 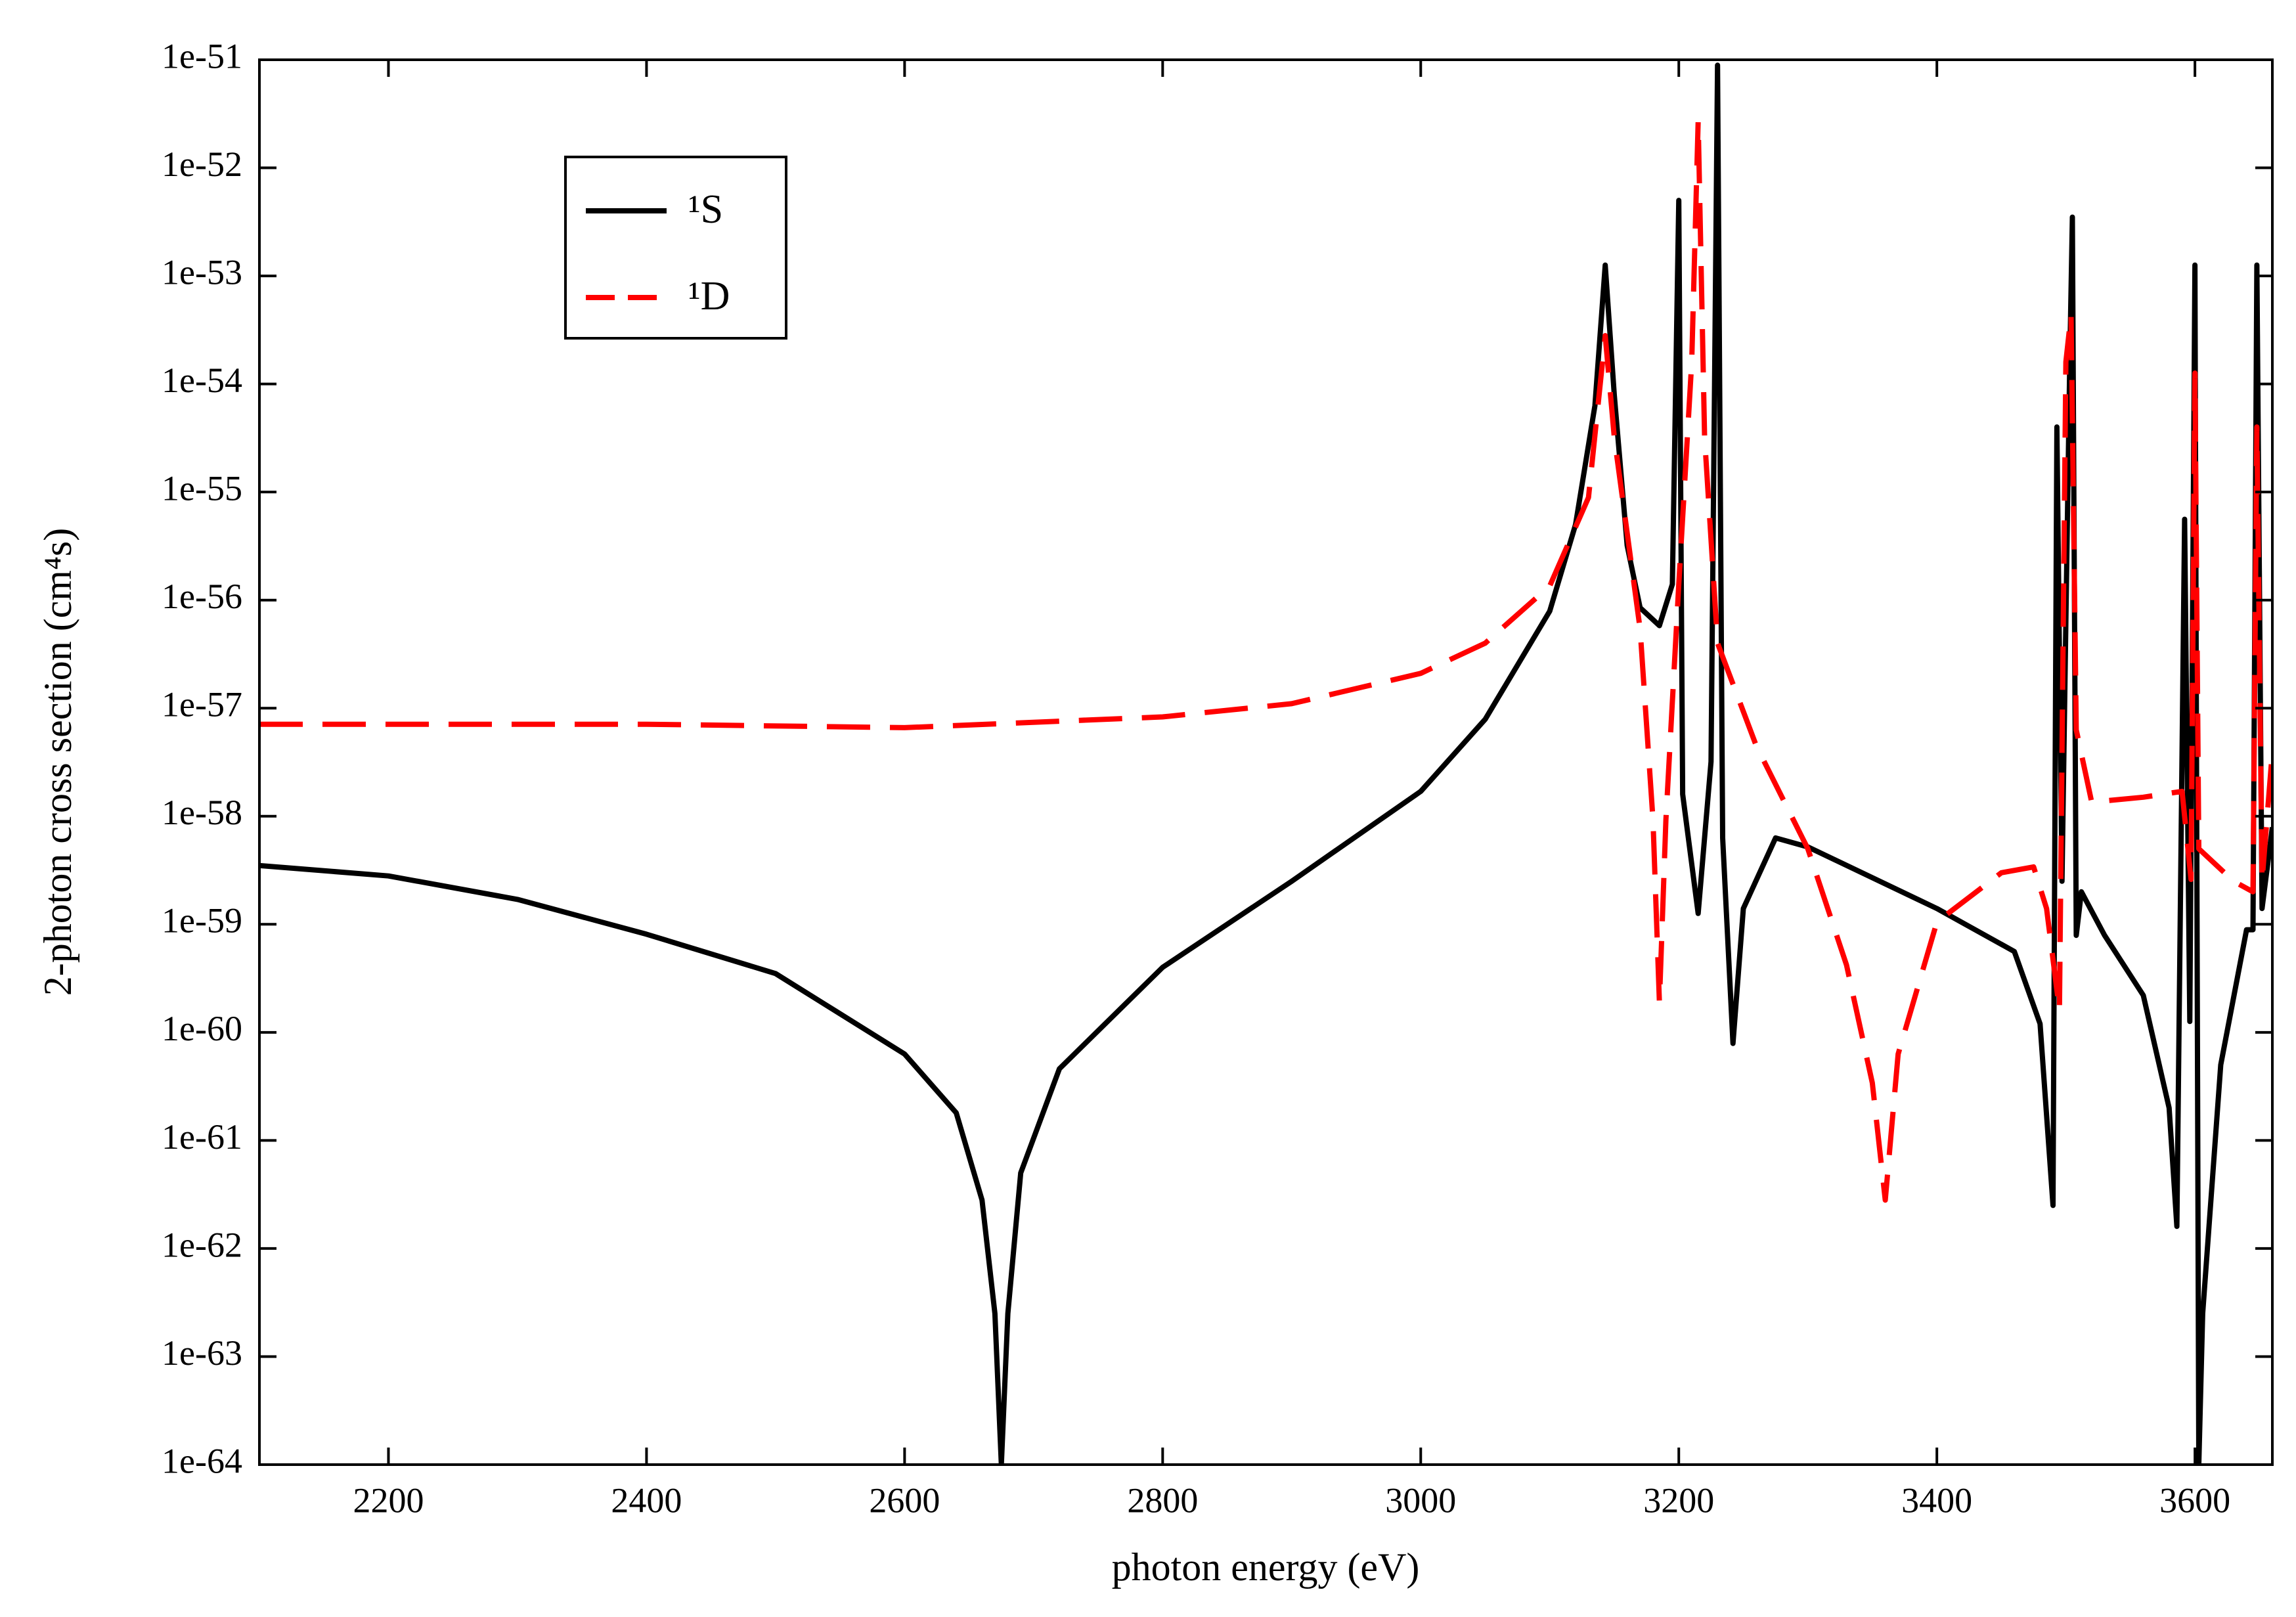 What do you see at coordinates (1420, 1500) in the screenshot?
I see `x-tick-label: 3000` at bounding box center [1420, 1500].